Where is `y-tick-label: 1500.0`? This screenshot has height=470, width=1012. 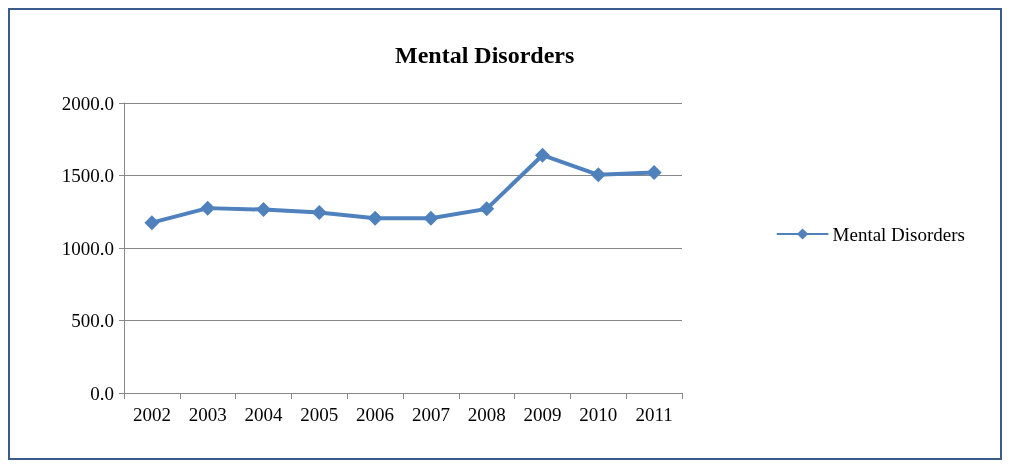 y-tick-label: 1500.0 is located at coordinates (87, 175).